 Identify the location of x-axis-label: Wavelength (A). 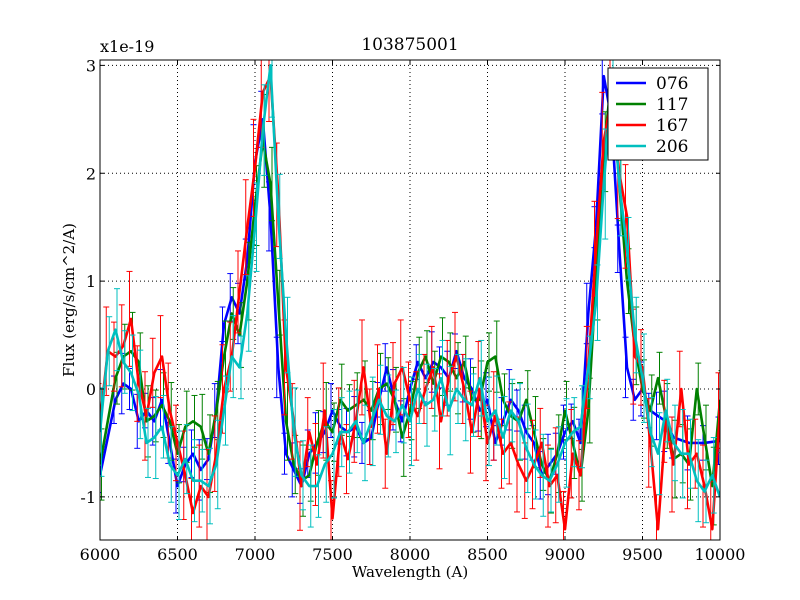
(410, 572).